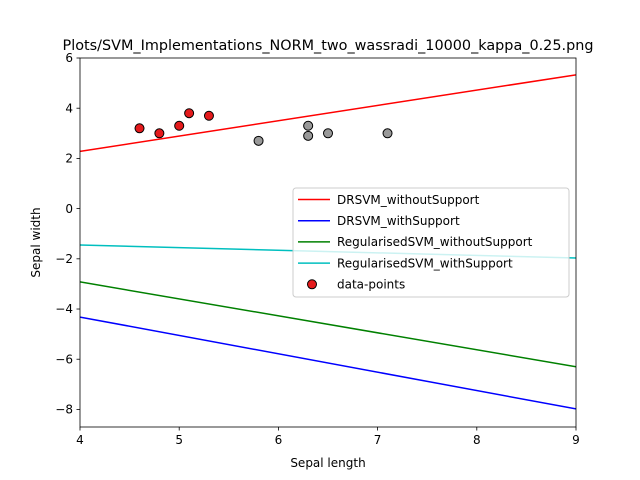  What do you see at coordinates (69, 58) in the screenshot?
I see `y-tick-label: 6` at bounding box center [69, 58].